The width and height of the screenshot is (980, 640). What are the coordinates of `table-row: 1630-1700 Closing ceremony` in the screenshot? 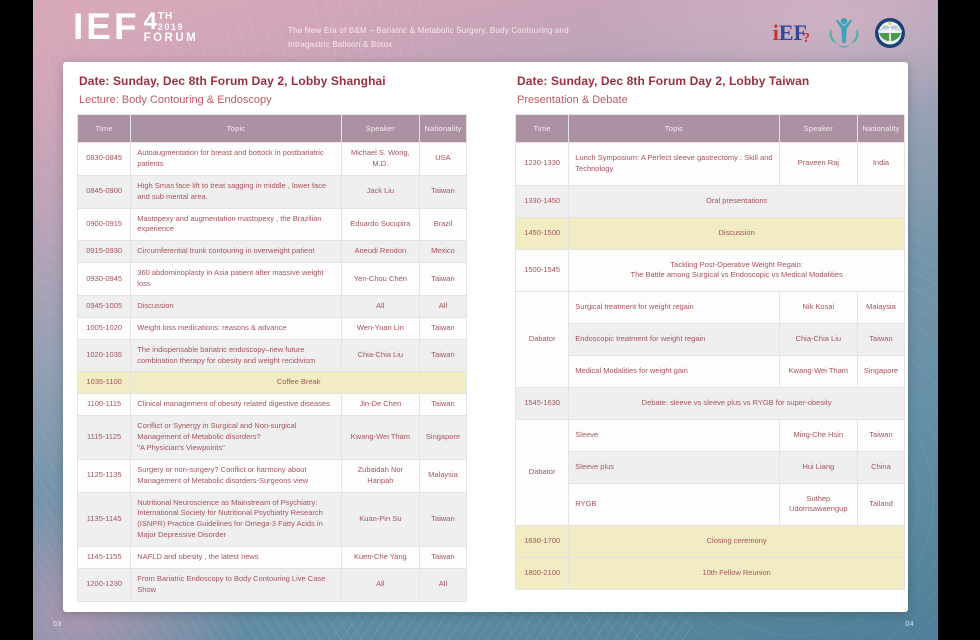 It's located at (709, 542).